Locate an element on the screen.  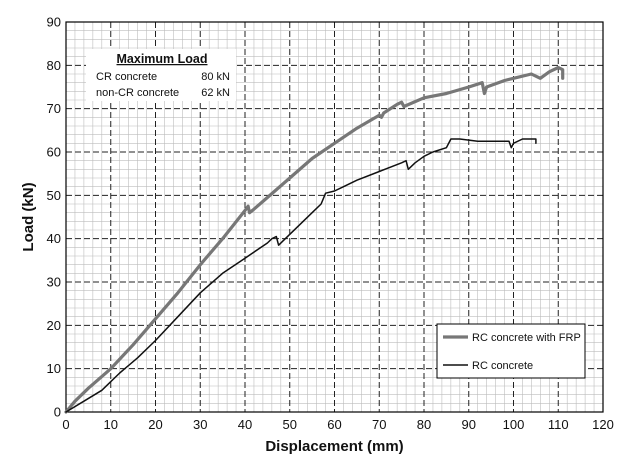
max-load-row-noncr-label: non-CR concrete is located at coordinates (137, 93).